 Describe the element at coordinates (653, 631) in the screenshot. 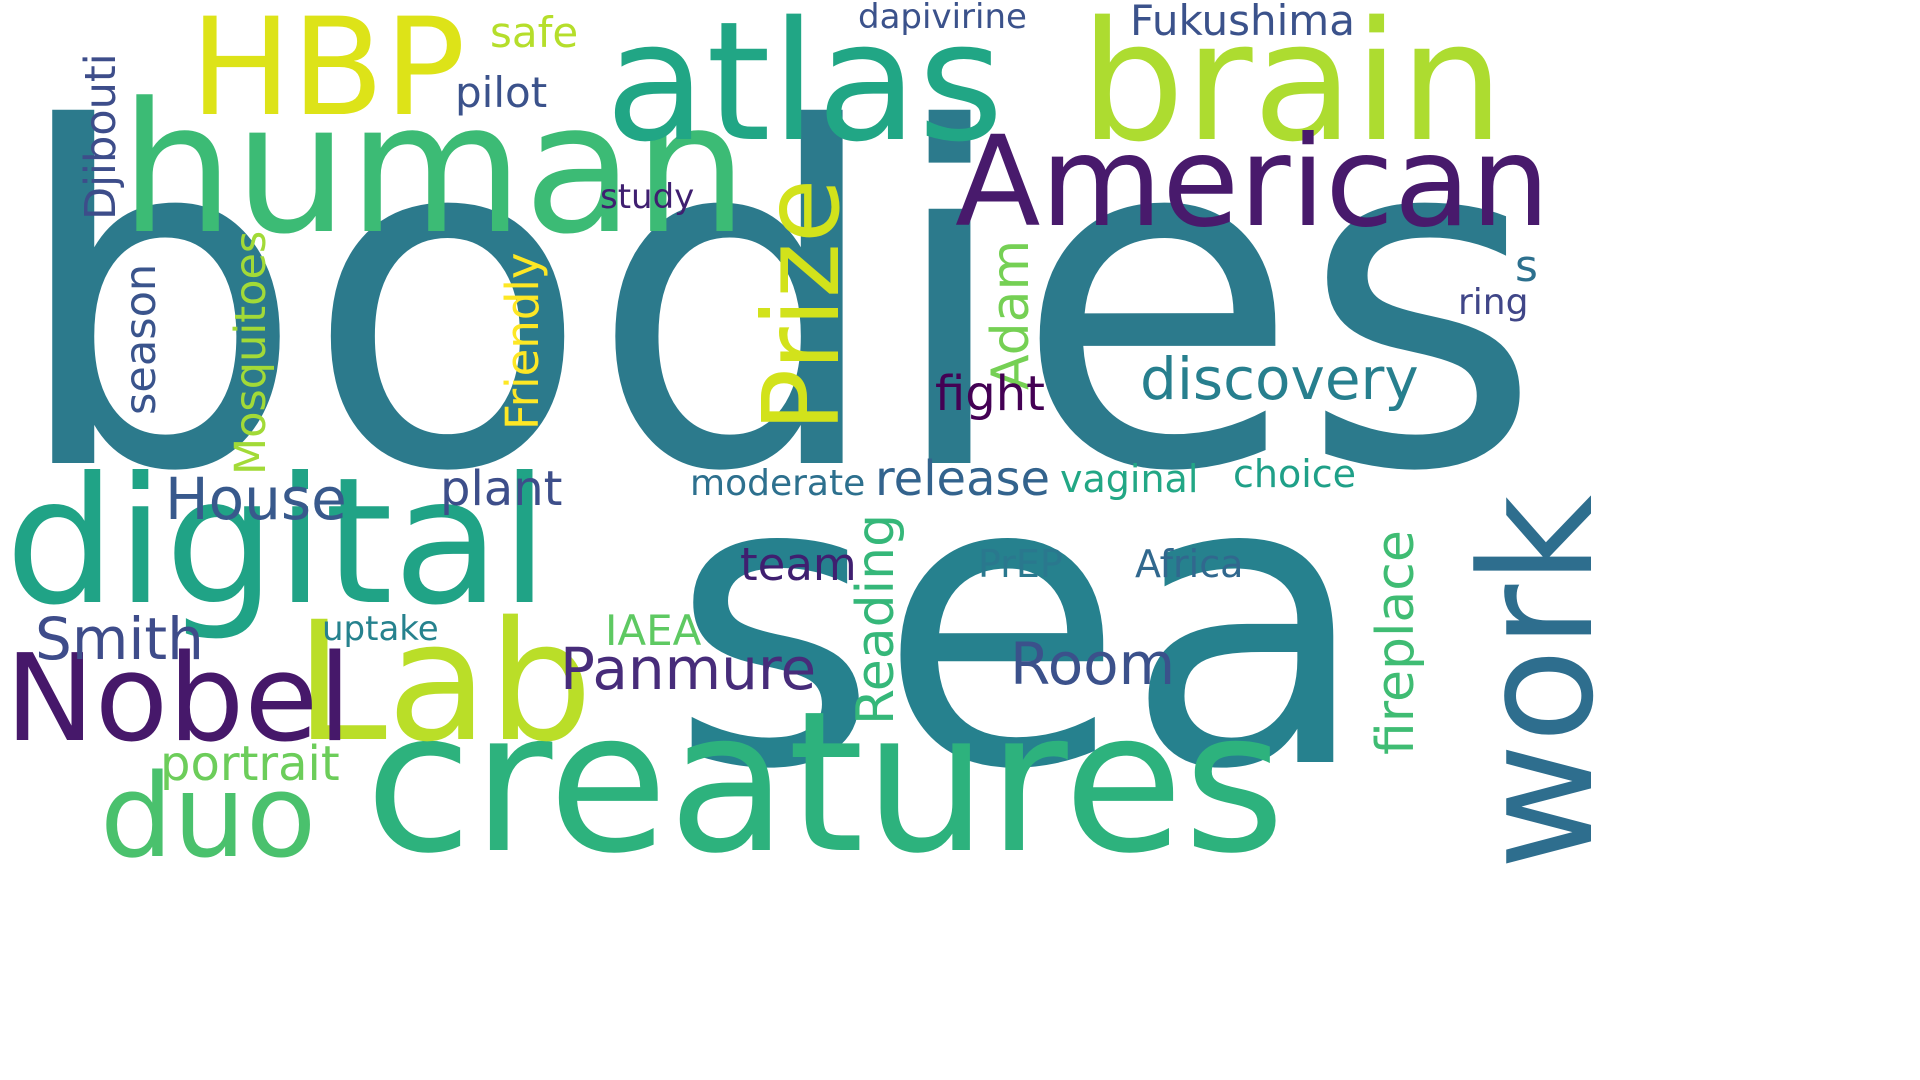

I see `word-iaea: IAEA` at that location.